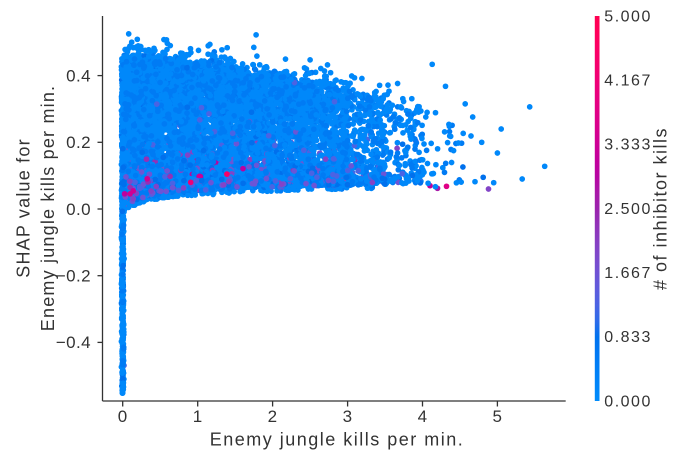  Describe the element at coordinates (73, 276) in the screenshot. I see `svg-text: −0.2` at that location.